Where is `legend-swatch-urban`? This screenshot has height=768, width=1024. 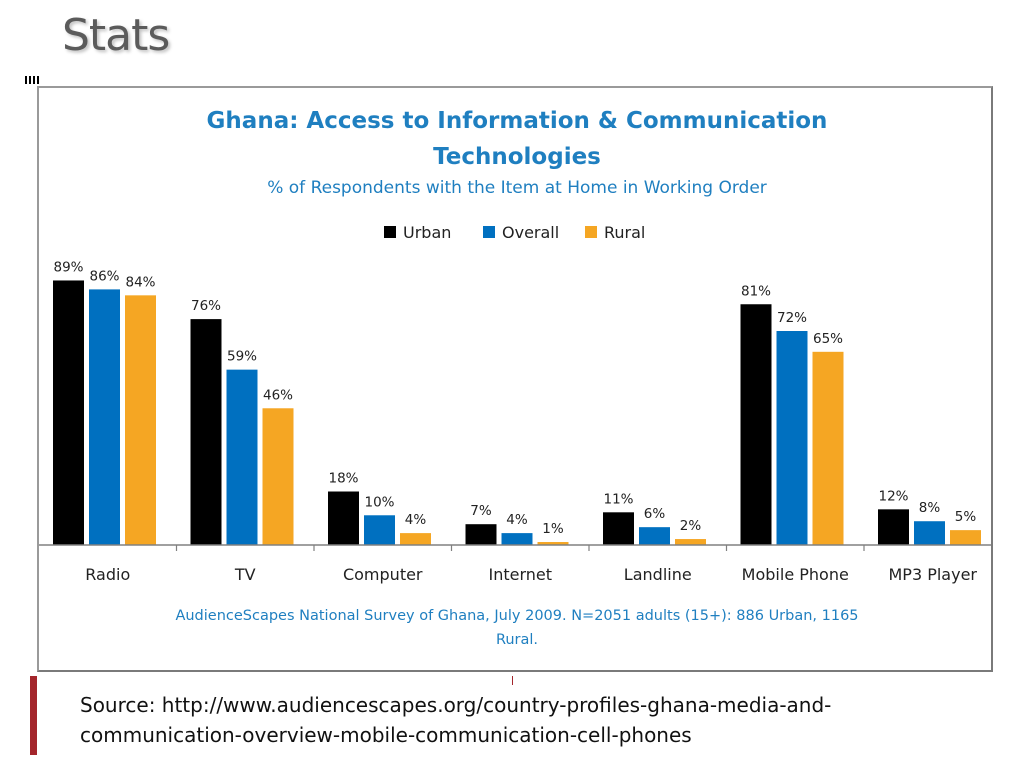
legend-swatch-urban is located at coordinates (390, 232).